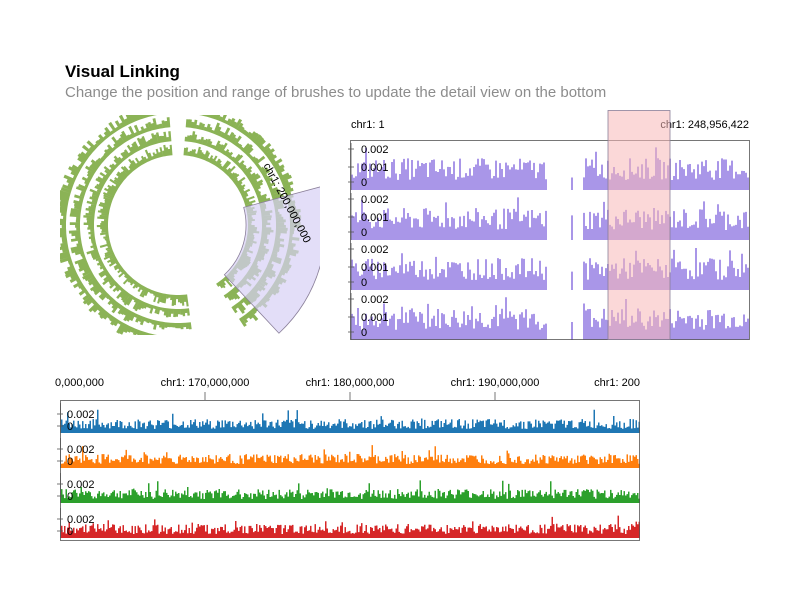  What do you see at coordinates (368, 125) in the screenshot?
I see `overview-start-label: chr1: 1` at bounding box center [368, 125].